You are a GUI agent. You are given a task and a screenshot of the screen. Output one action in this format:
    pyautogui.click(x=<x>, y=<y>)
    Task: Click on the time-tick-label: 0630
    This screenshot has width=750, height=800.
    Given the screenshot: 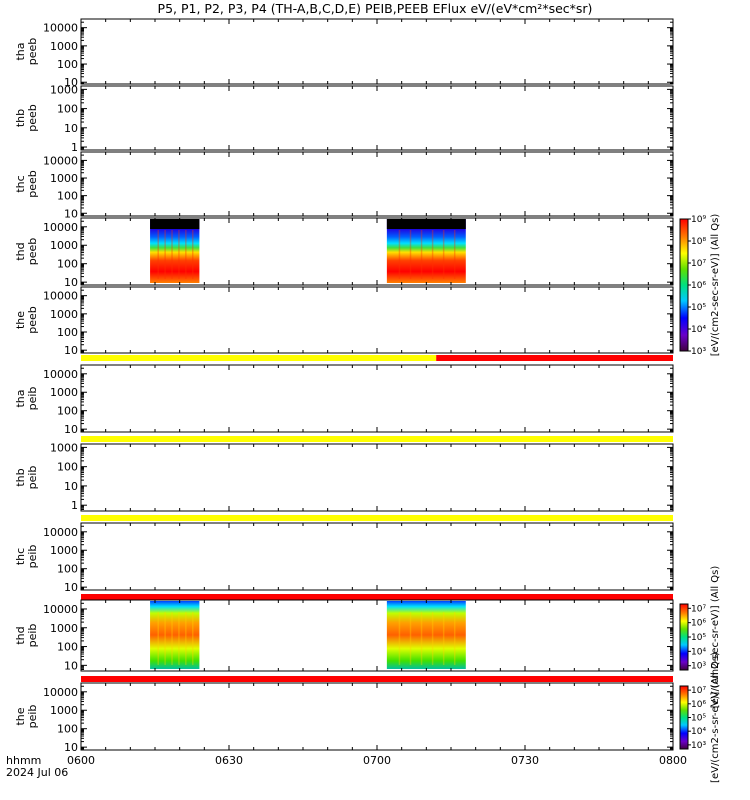 What is the action you would take?
    pyautogui.click(x=229, y=760)
    